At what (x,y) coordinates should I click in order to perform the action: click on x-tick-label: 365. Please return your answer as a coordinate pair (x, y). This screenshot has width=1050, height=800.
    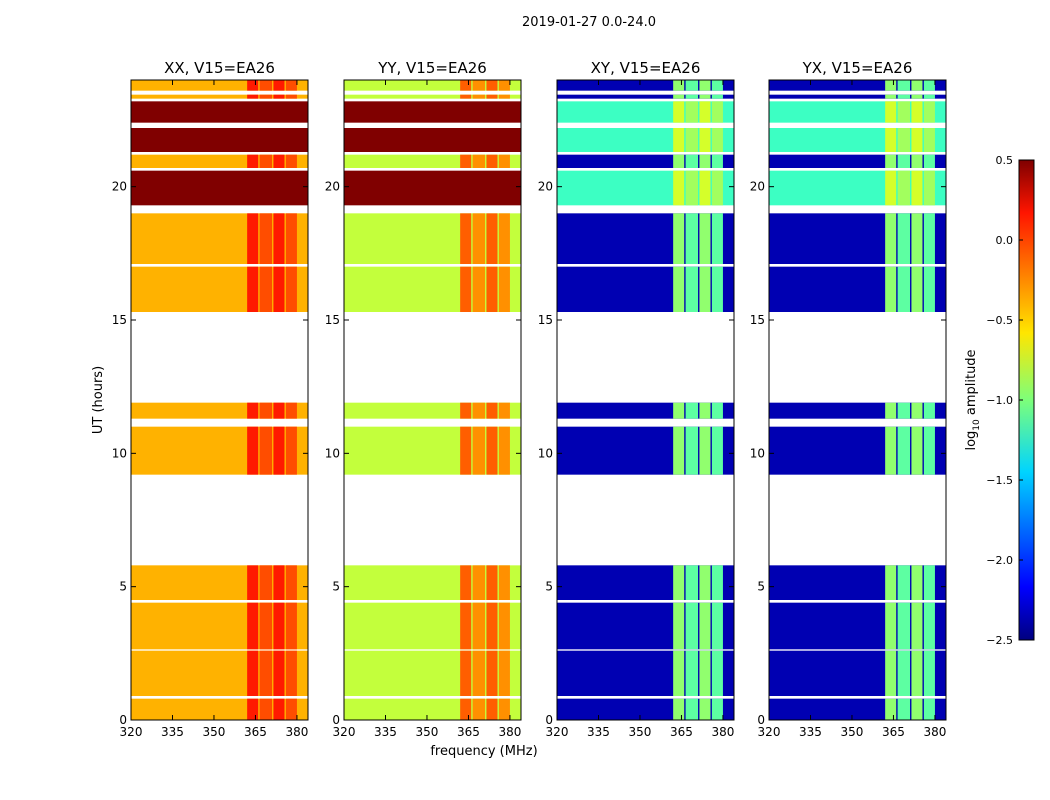
    Looking at the image, I should click on (255, 732).